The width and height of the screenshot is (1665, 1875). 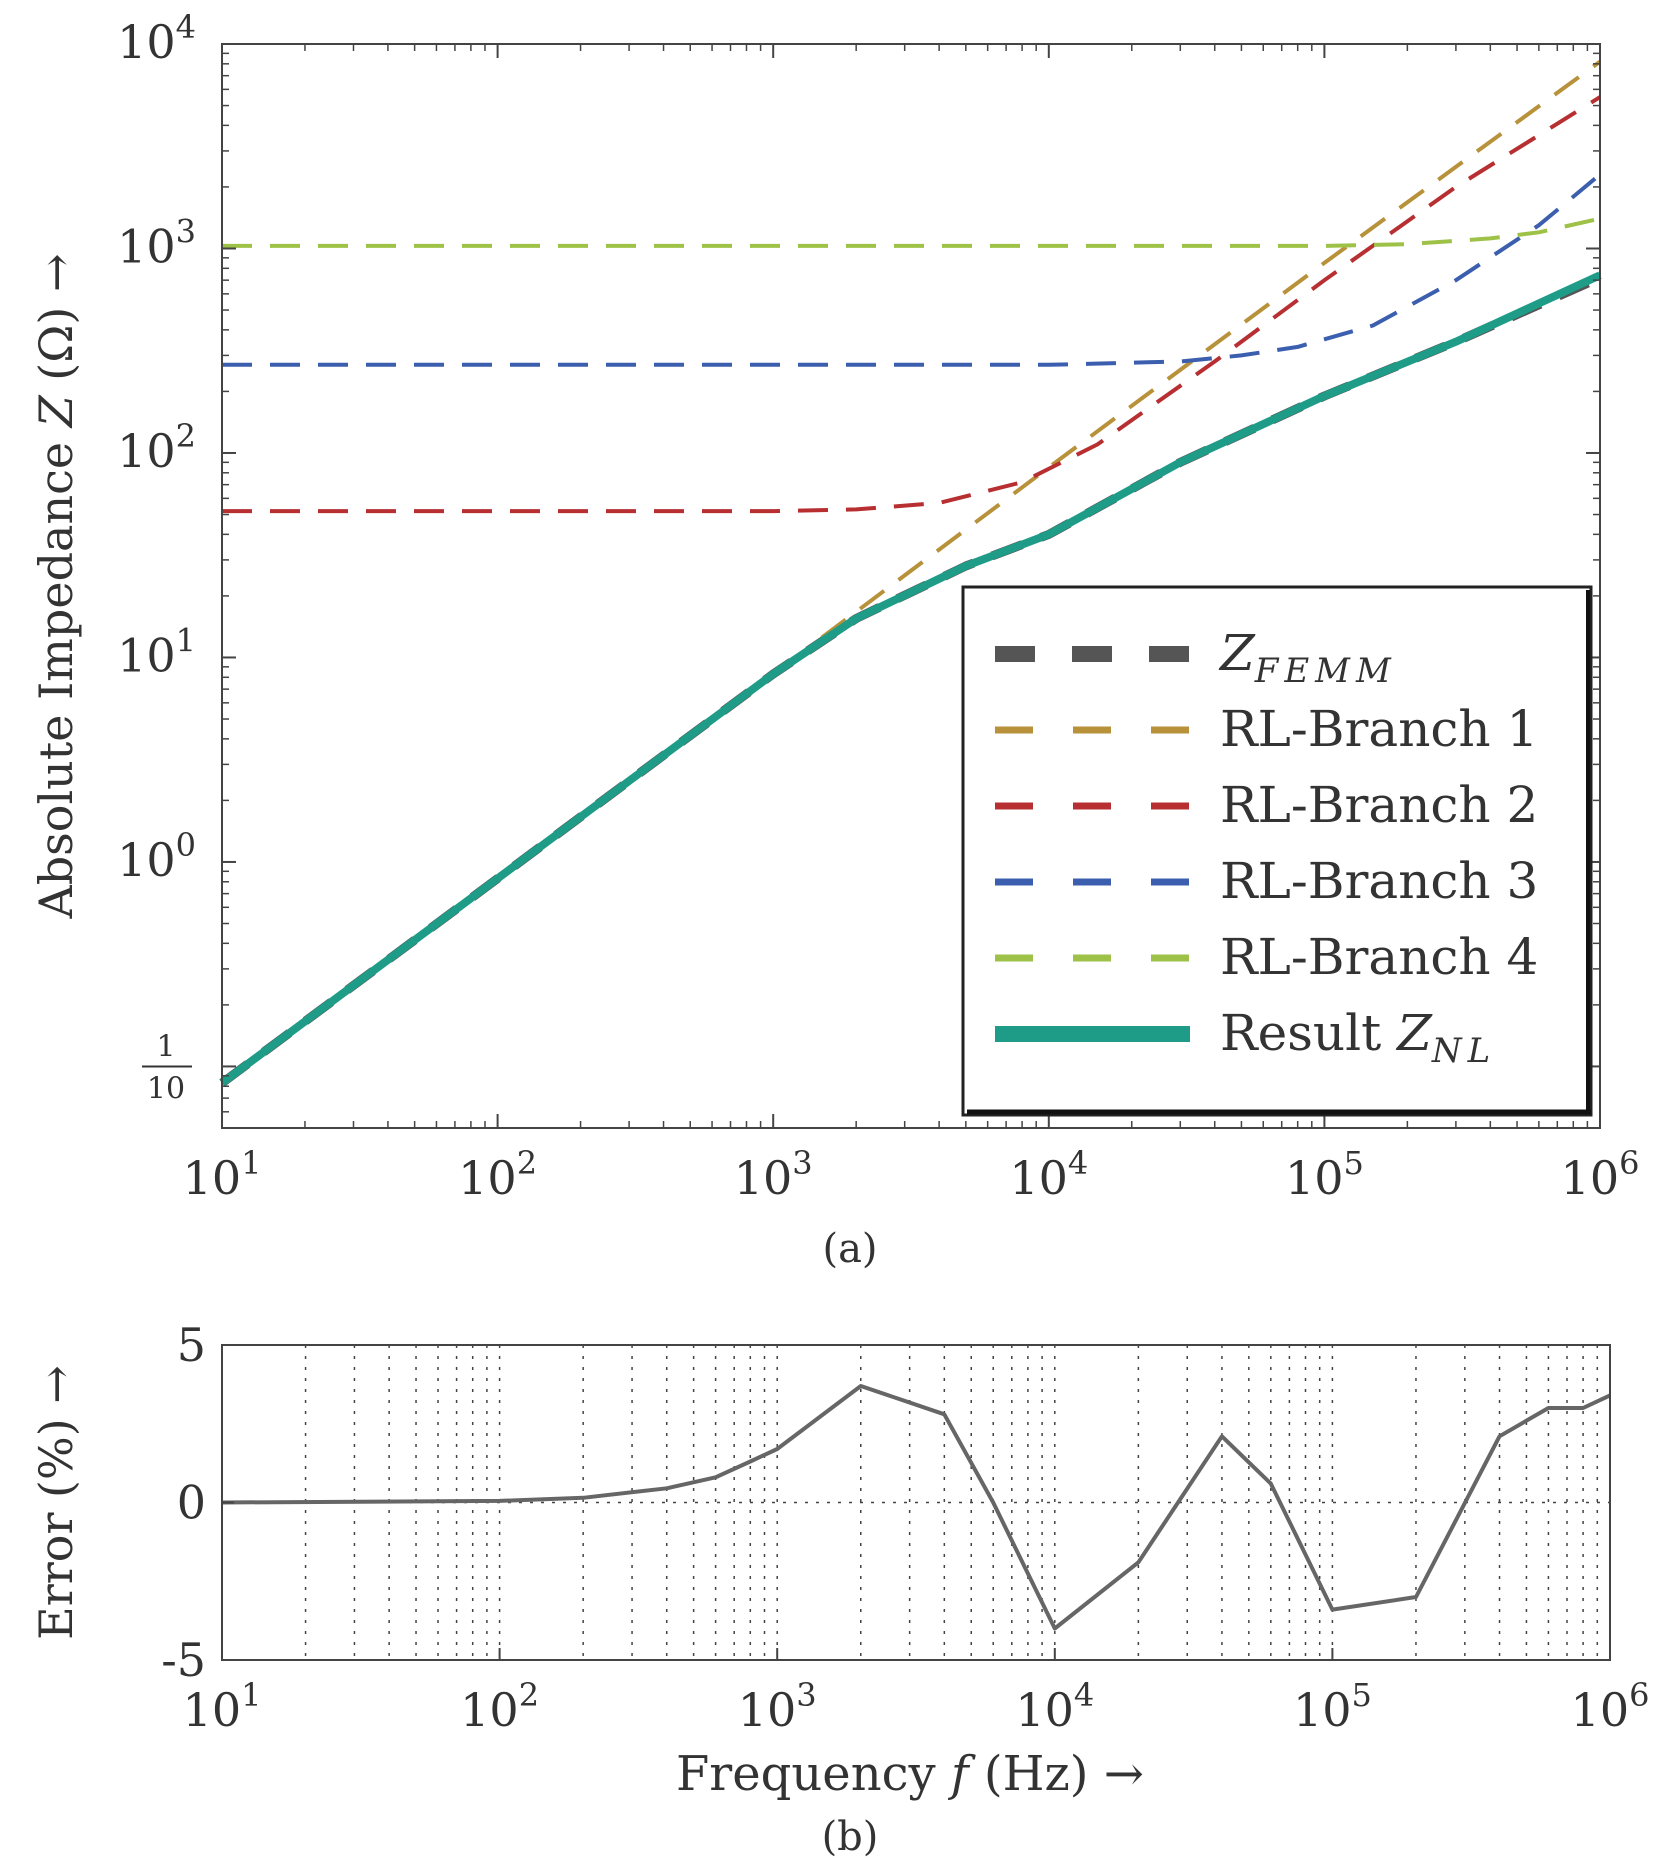 What do you see at coordinates (911, 232) in the screenshot?
I see `series-line-rl4` at bounding box center [911, 232].